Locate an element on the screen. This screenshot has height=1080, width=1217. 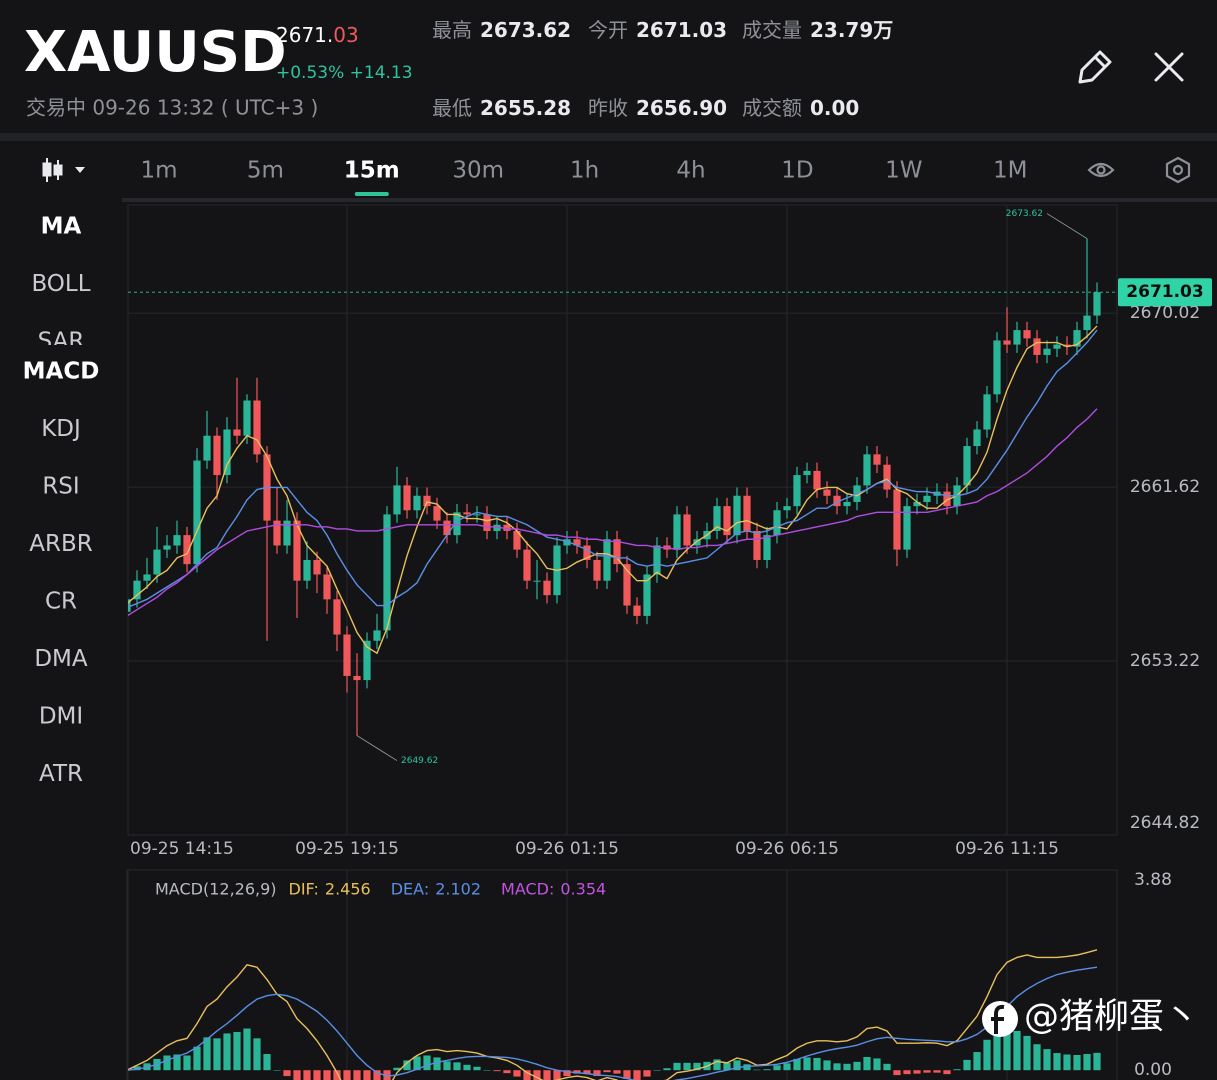
toolbar-divider is located at coordinates (669, 200).